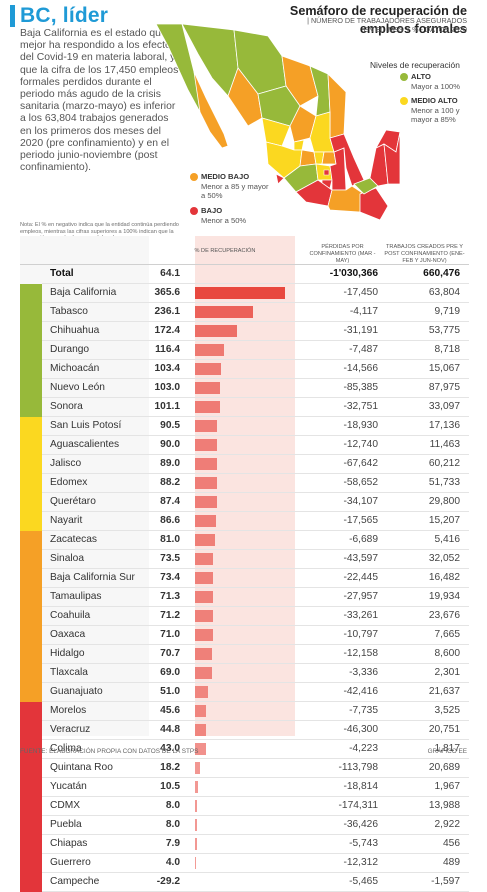  What do you see at coordinates (447, 539) in the screenshot?
I see `jobs-created: 5,416` at bounding box center [447, 539].